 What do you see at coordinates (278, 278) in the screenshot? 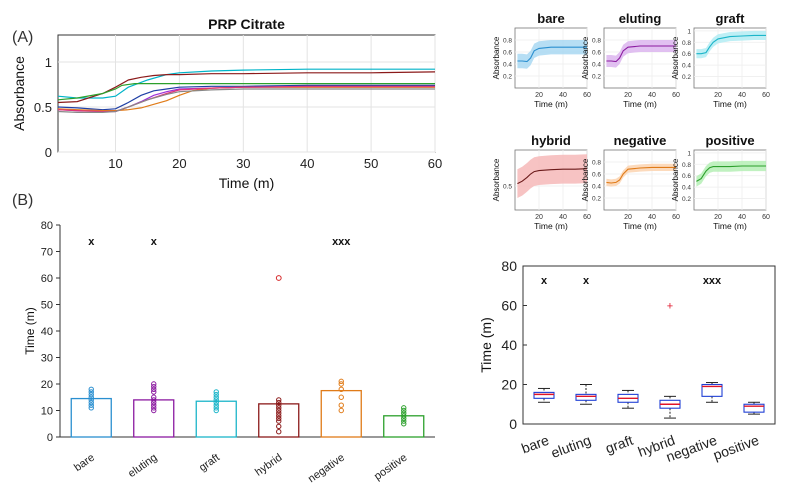
I see `bar-outlier-point` at bounding box center [278, 278].